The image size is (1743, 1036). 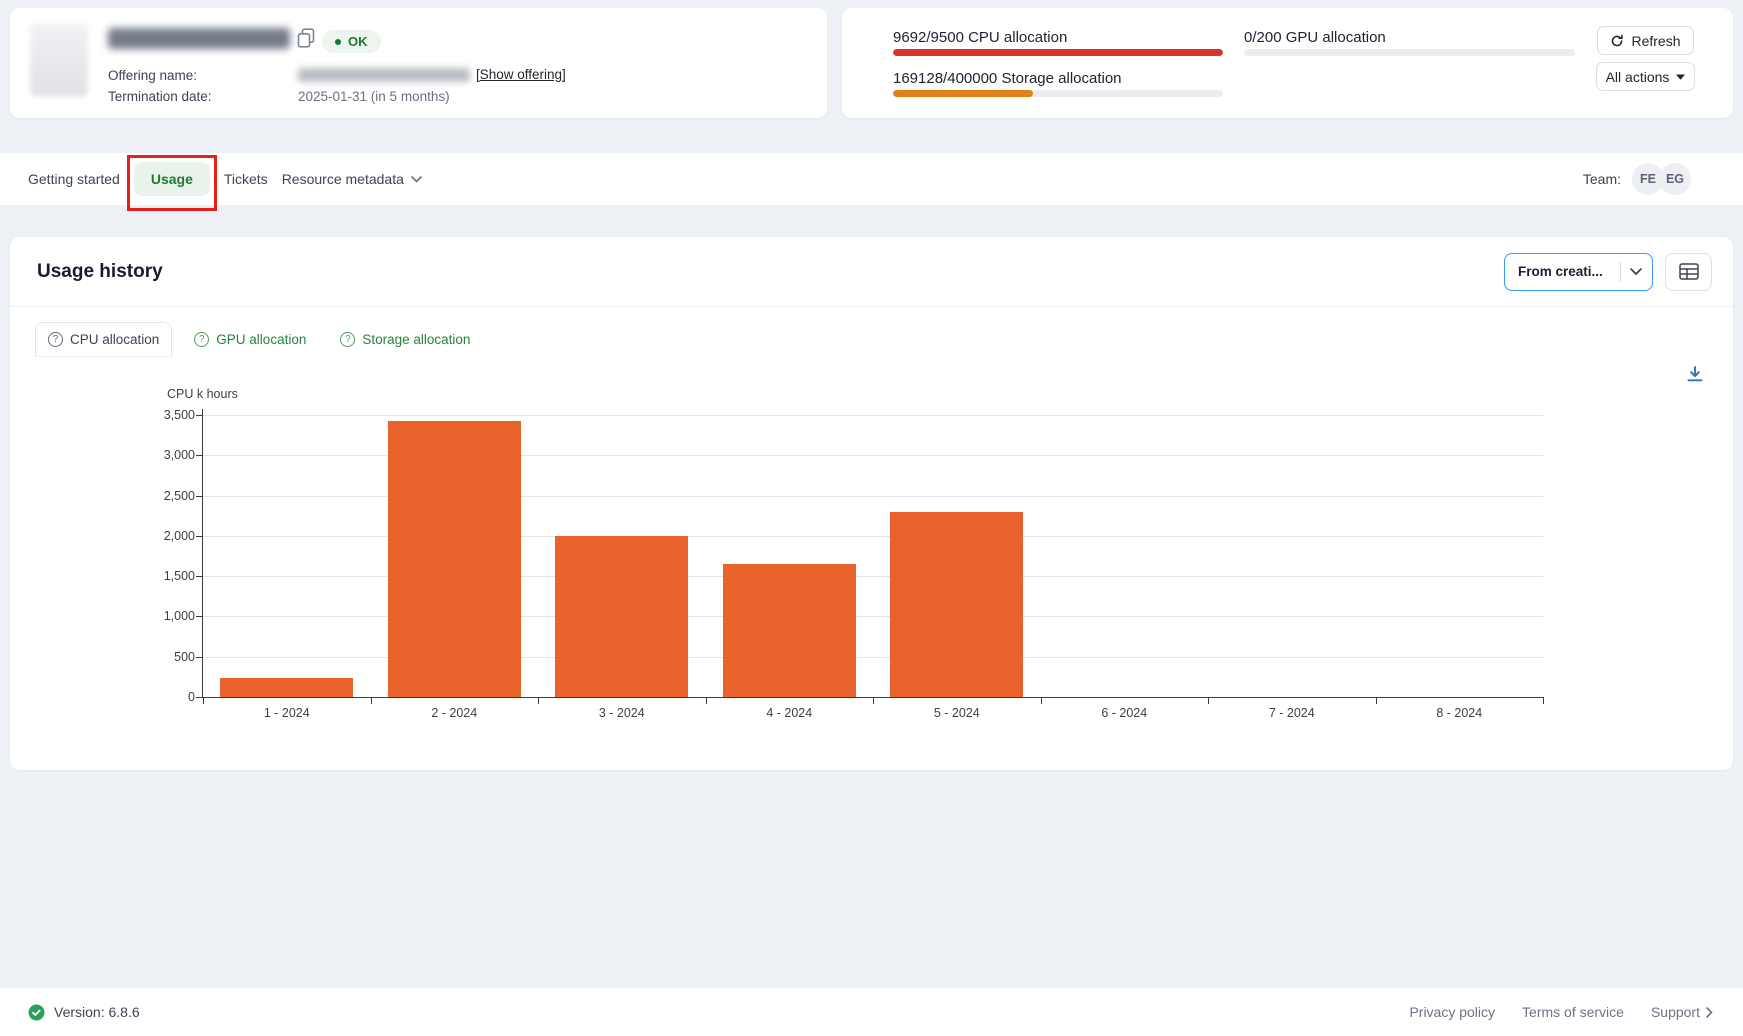 I want to click on storage-allocation-progress-fill, so click(x=963, y=93).